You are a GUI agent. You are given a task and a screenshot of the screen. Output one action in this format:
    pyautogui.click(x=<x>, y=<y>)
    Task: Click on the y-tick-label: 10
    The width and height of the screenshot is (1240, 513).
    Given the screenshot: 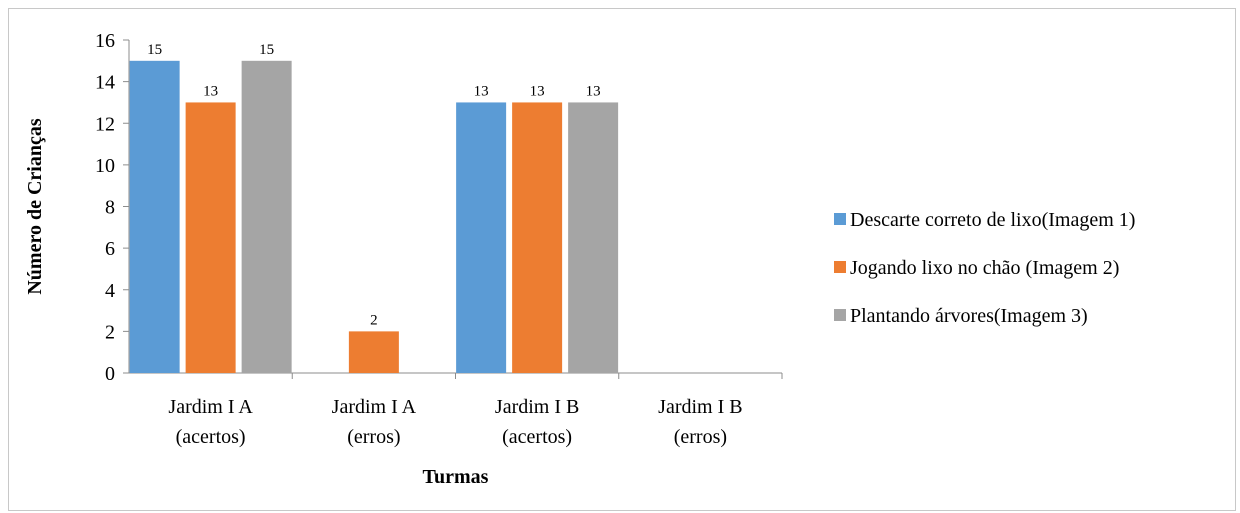 What is the action you would take?
    pyautogui.click(x=105, y=166)
    